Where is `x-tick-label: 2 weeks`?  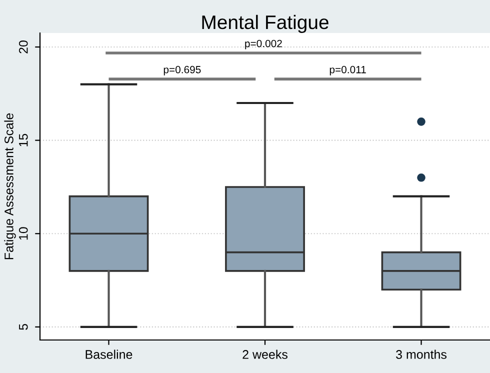 x-tick-label: 2 weeks is located at coordinates (265, 354).